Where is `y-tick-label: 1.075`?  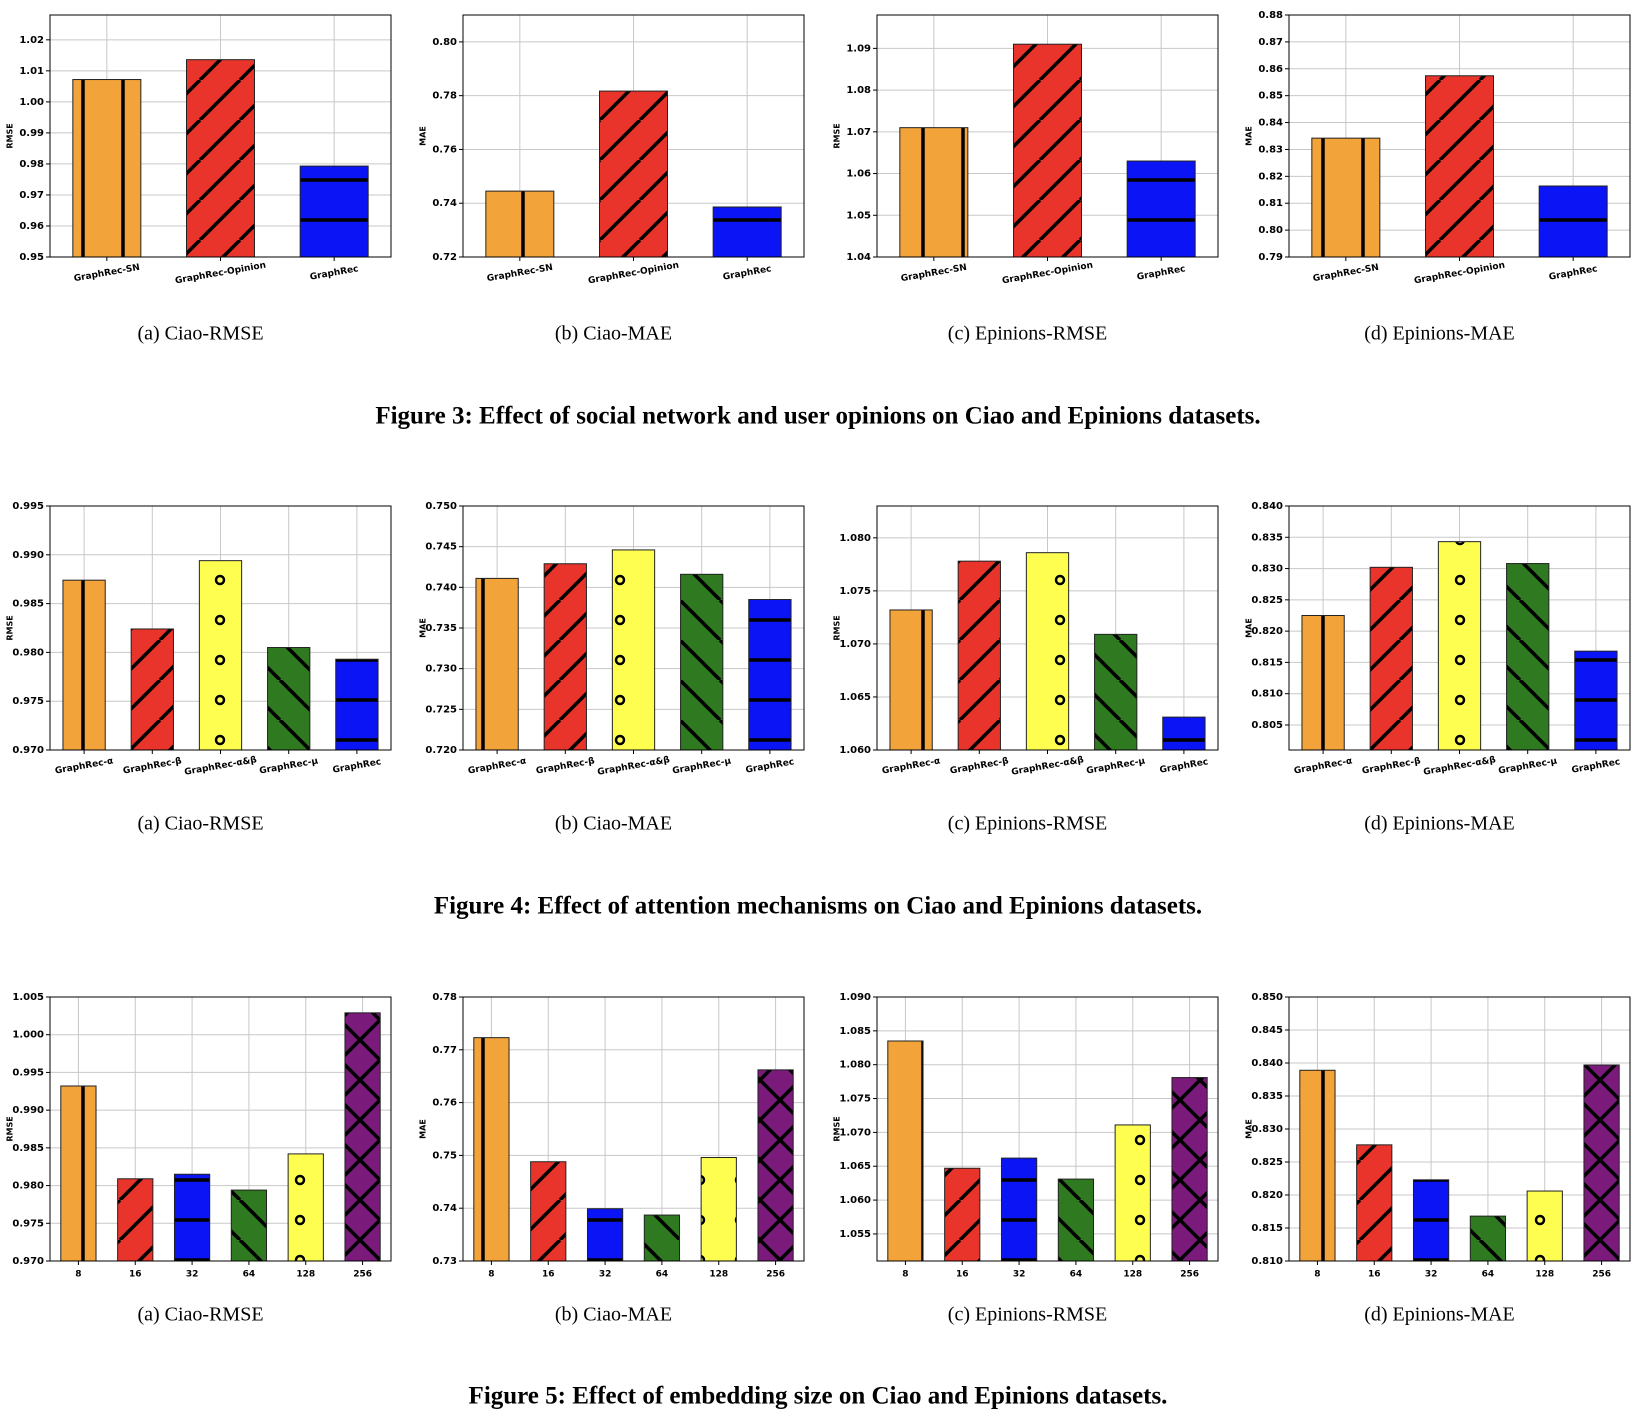 y-tick-label: 1.075 is located at coordinates (855, 591).